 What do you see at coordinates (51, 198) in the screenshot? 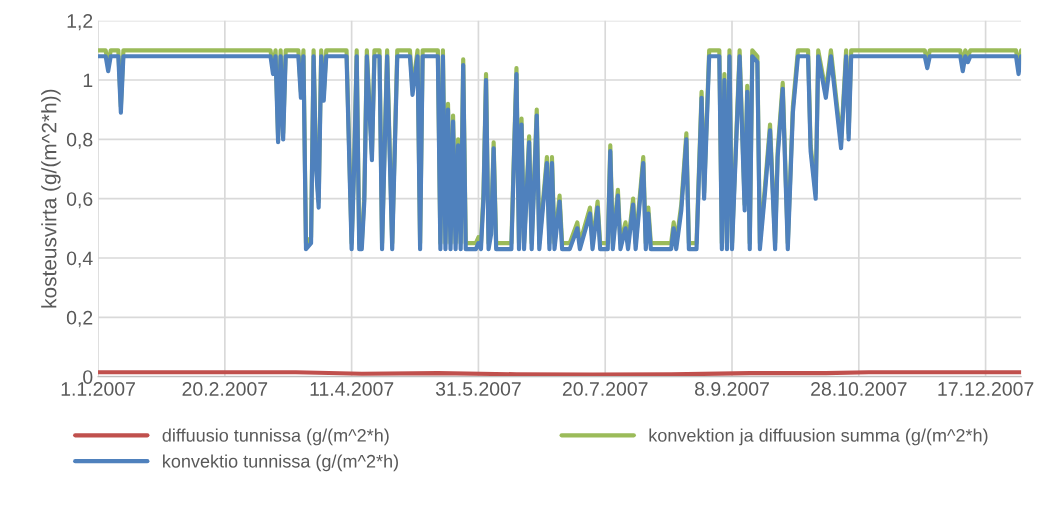
I see `y-axis-title: kosteusvirta (g/(m^2*h))` at bounding box center [51, 198].